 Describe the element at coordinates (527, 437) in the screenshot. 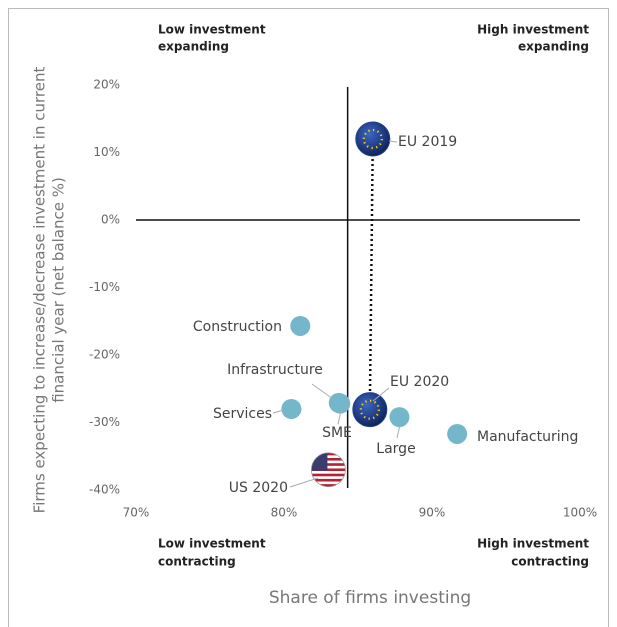

I see `point-label: Manufacturing` at that location.